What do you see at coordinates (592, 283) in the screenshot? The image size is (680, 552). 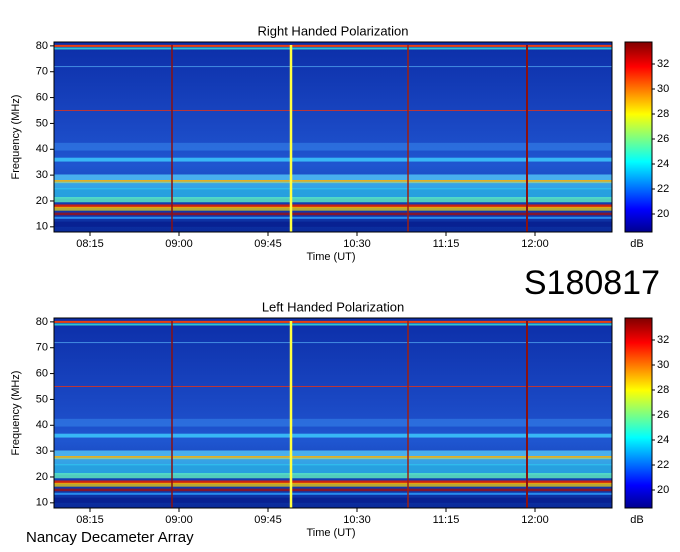 I see `date-code: S180817` at bounding box center [592, 283].